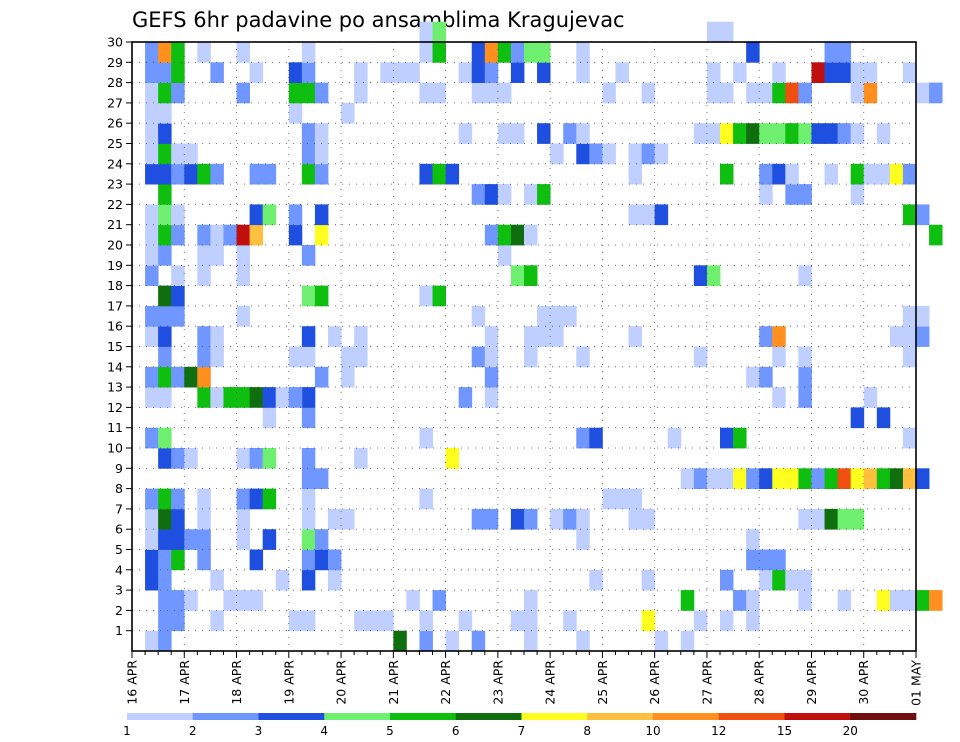  I want to click on x-tick-label: 17 APR, so click(184, 682).